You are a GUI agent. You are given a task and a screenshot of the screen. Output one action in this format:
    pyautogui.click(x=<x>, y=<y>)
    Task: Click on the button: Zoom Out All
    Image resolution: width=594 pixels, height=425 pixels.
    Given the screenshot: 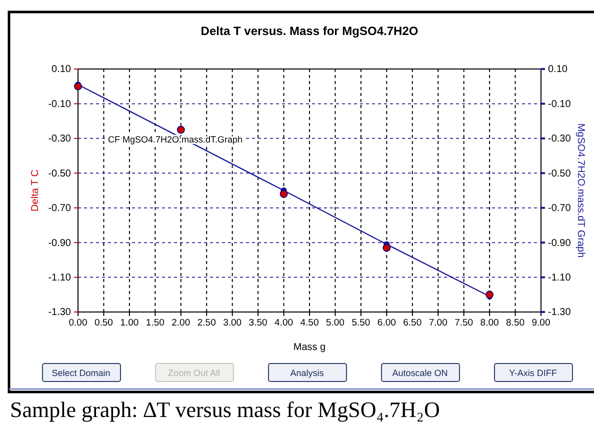 What is the action you would take?
    pyautogui.click(x=194, y=372)
    